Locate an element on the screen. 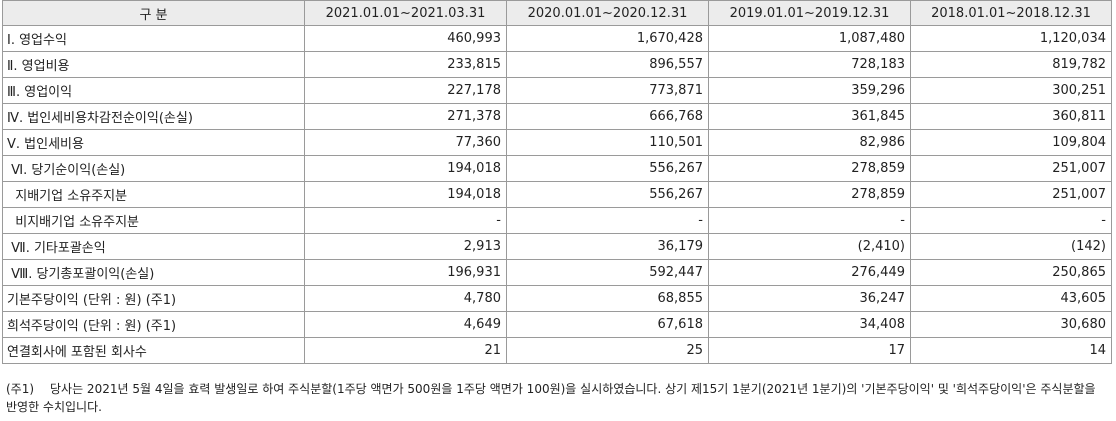 The image size is (1116, 421). row-value: 4,780 is located at coordinates (405, 298).